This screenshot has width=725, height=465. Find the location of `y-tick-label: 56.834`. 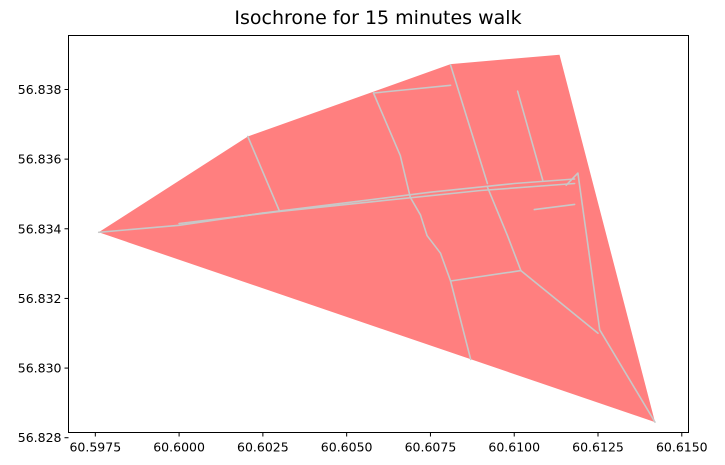

y-tick-label: 56.834 is located at coordinates (40, 228).